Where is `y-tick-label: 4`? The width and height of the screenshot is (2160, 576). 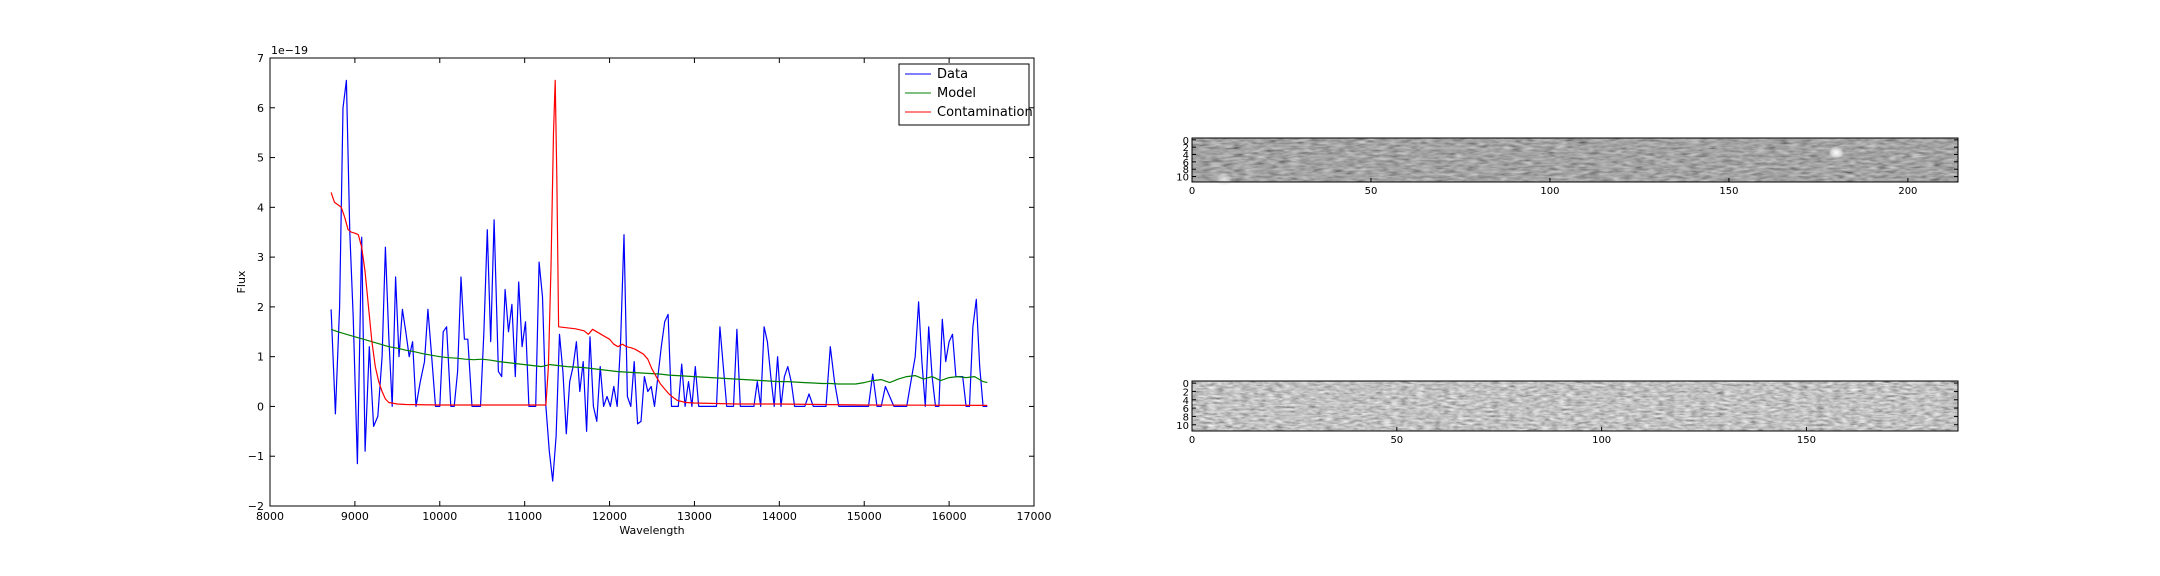
y-tick-label: 4 is located at coordinates (260, 207).